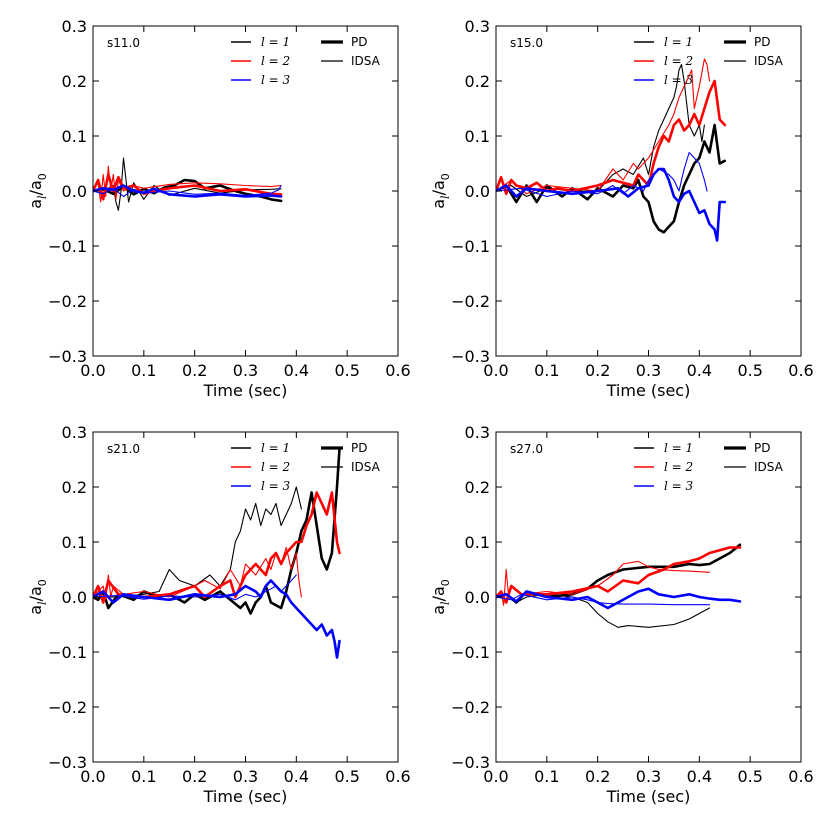 This screenshot has height=830, width=830. Describe the element at coordinates (438, 204) in the screenshot. I see `y-axis-label-part: a` at that location.